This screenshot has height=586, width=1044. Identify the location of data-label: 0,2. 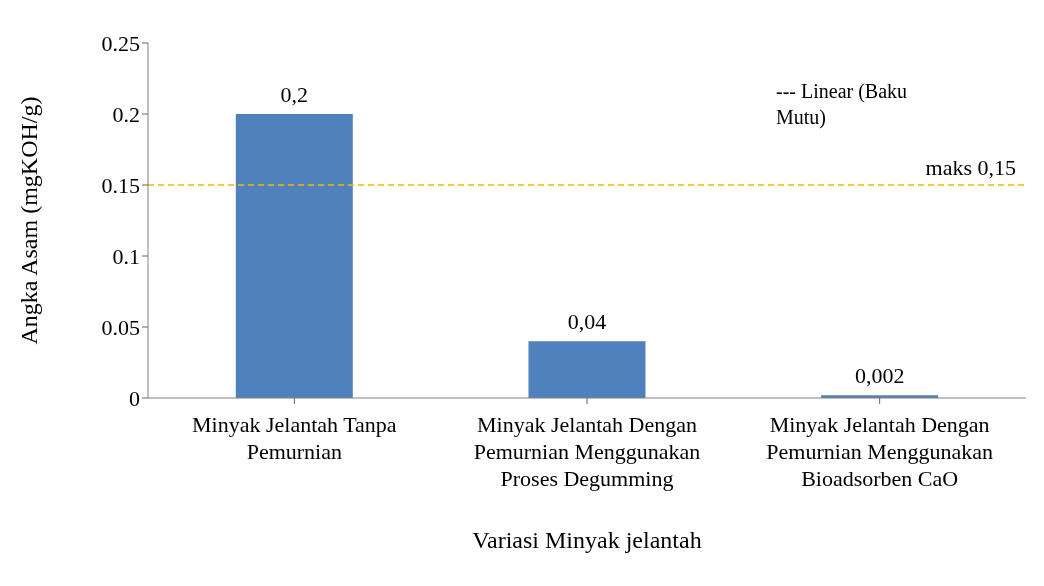
(294, 94).